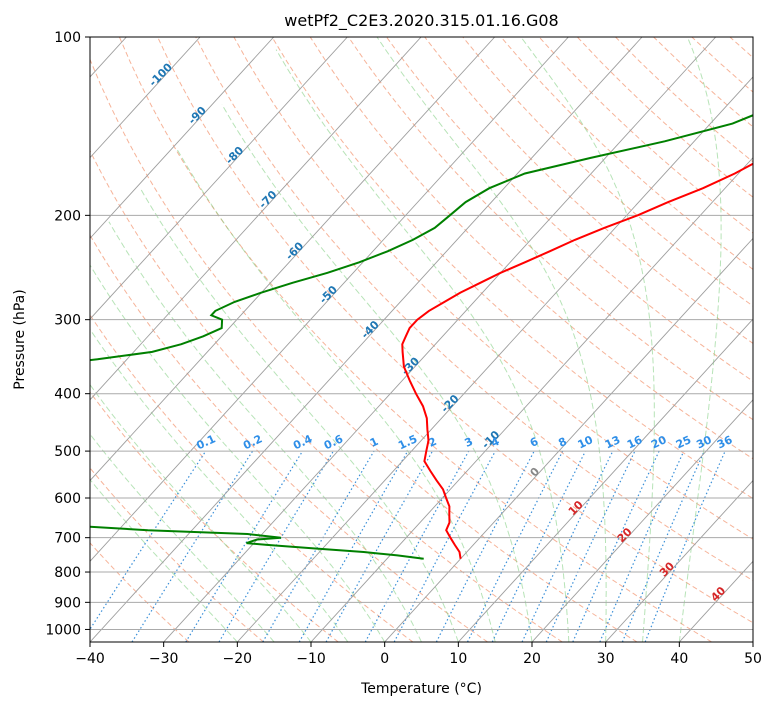 This screenshot has width=775, height=708. I want to click on x-tick-label: 40, so click(679, 659).